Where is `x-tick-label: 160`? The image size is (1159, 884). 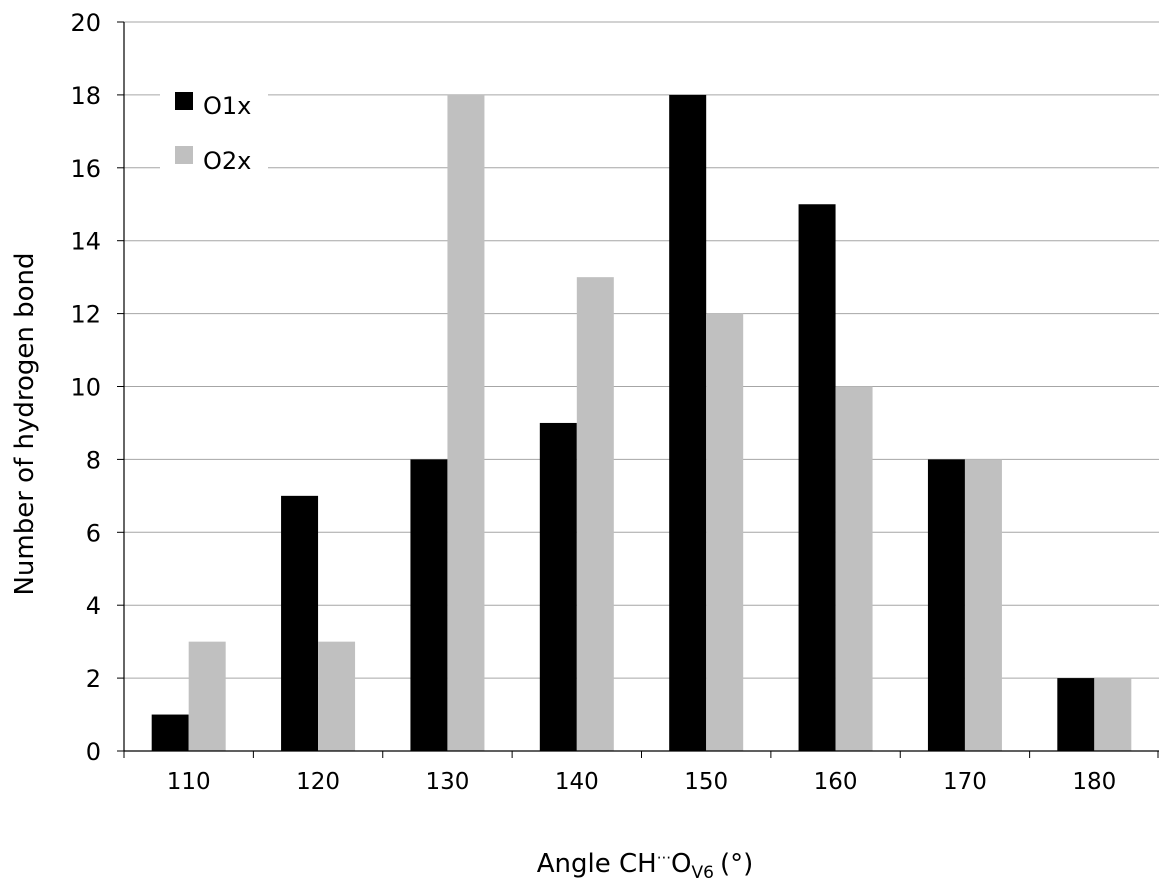
x-tick-label: 160 is located at coordinates (836, 782).